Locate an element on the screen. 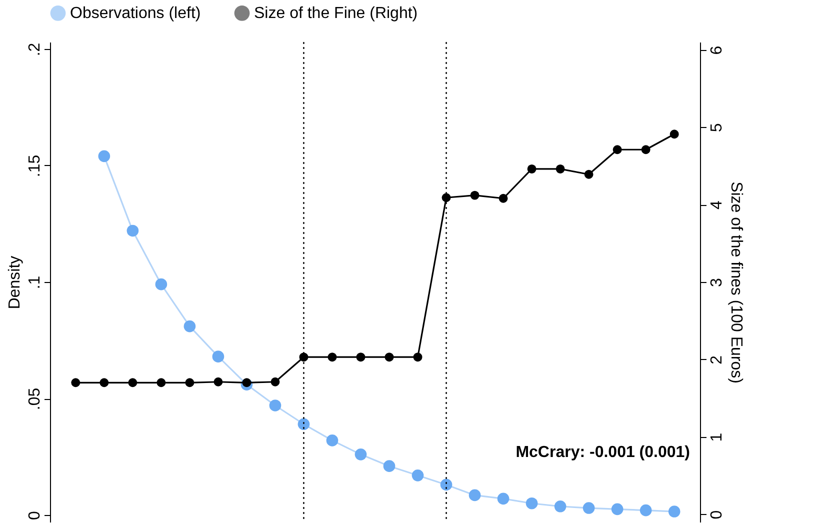  y-tick-label: .05 is located at coordinates (35, 399).